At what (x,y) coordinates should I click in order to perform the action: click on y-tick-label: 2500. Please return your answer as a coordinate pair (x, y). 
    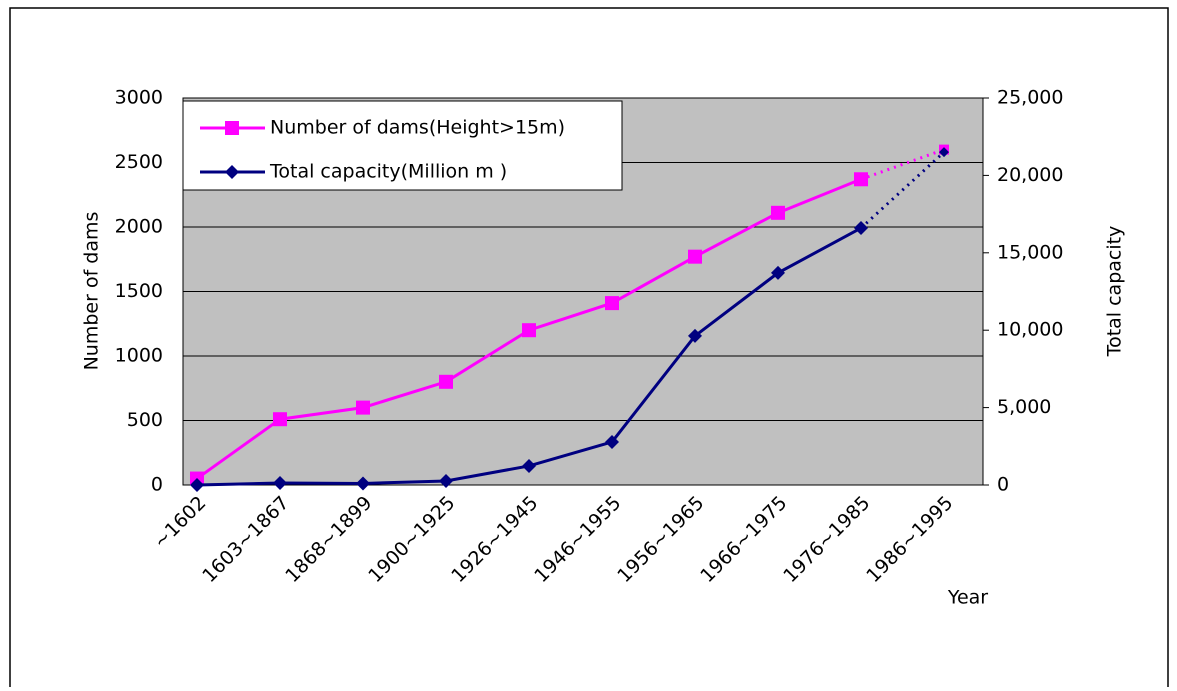
    Looking at the image, I should click on (139, 162).